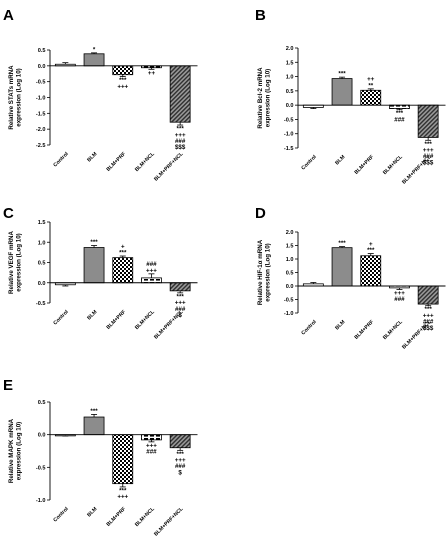 The height and width of the screenshot is (550, 448). Describe the element at coordinates (41, 130) in the screenshot. I see `y-tick-label: -2.0` at that location.